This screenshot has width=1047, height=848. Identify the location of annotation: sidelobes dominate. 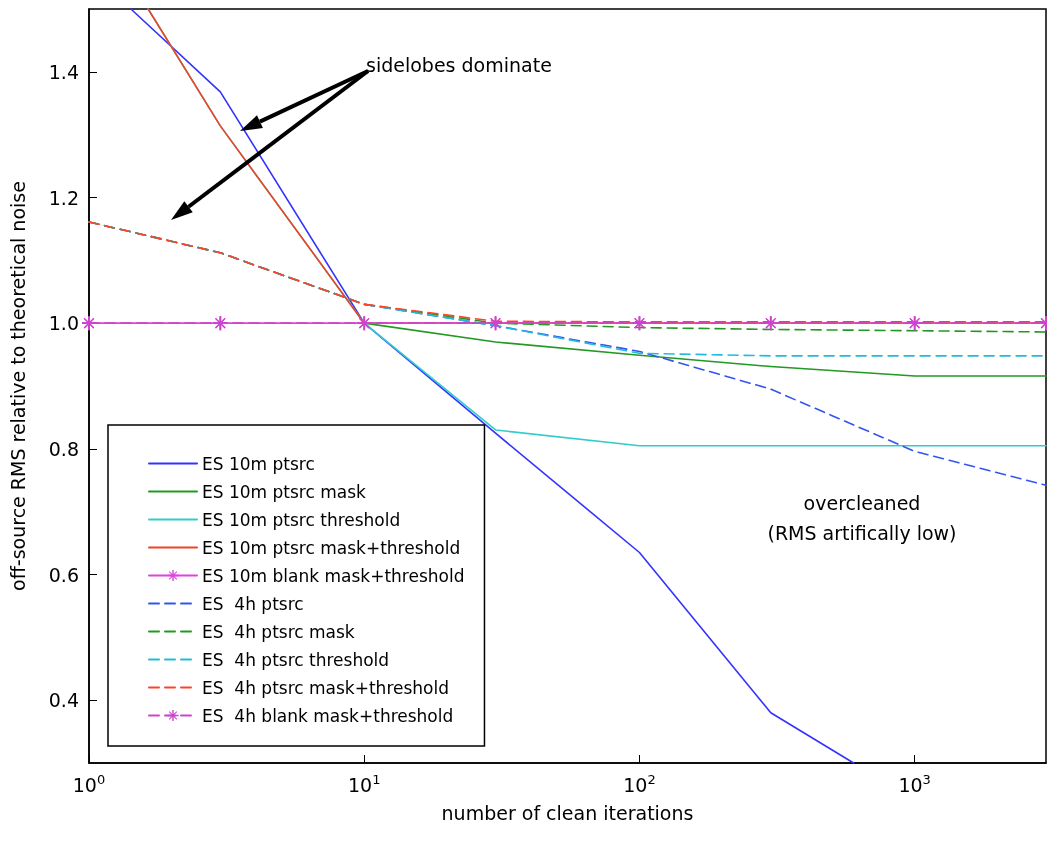
(459, 65).